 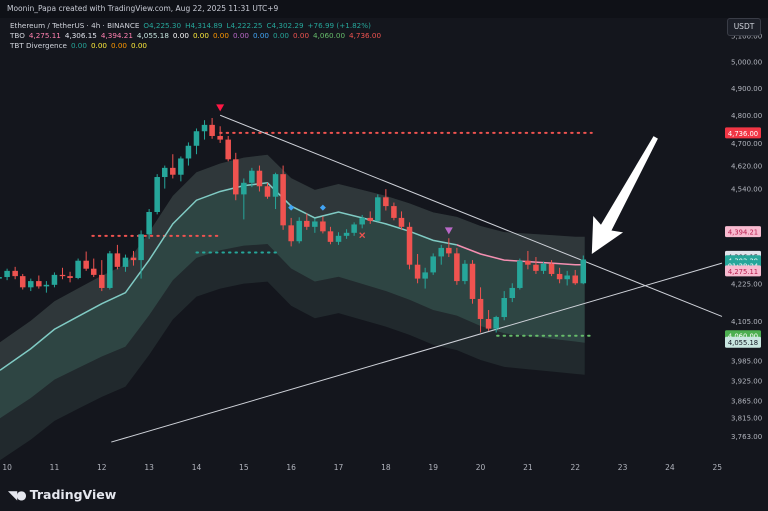 What do you see at coordinates (75, 25) in the screenshot?
I see `legend-value: Ethereum / TetherUS · 4h · BINANCE` at bounding box center [75, 25].